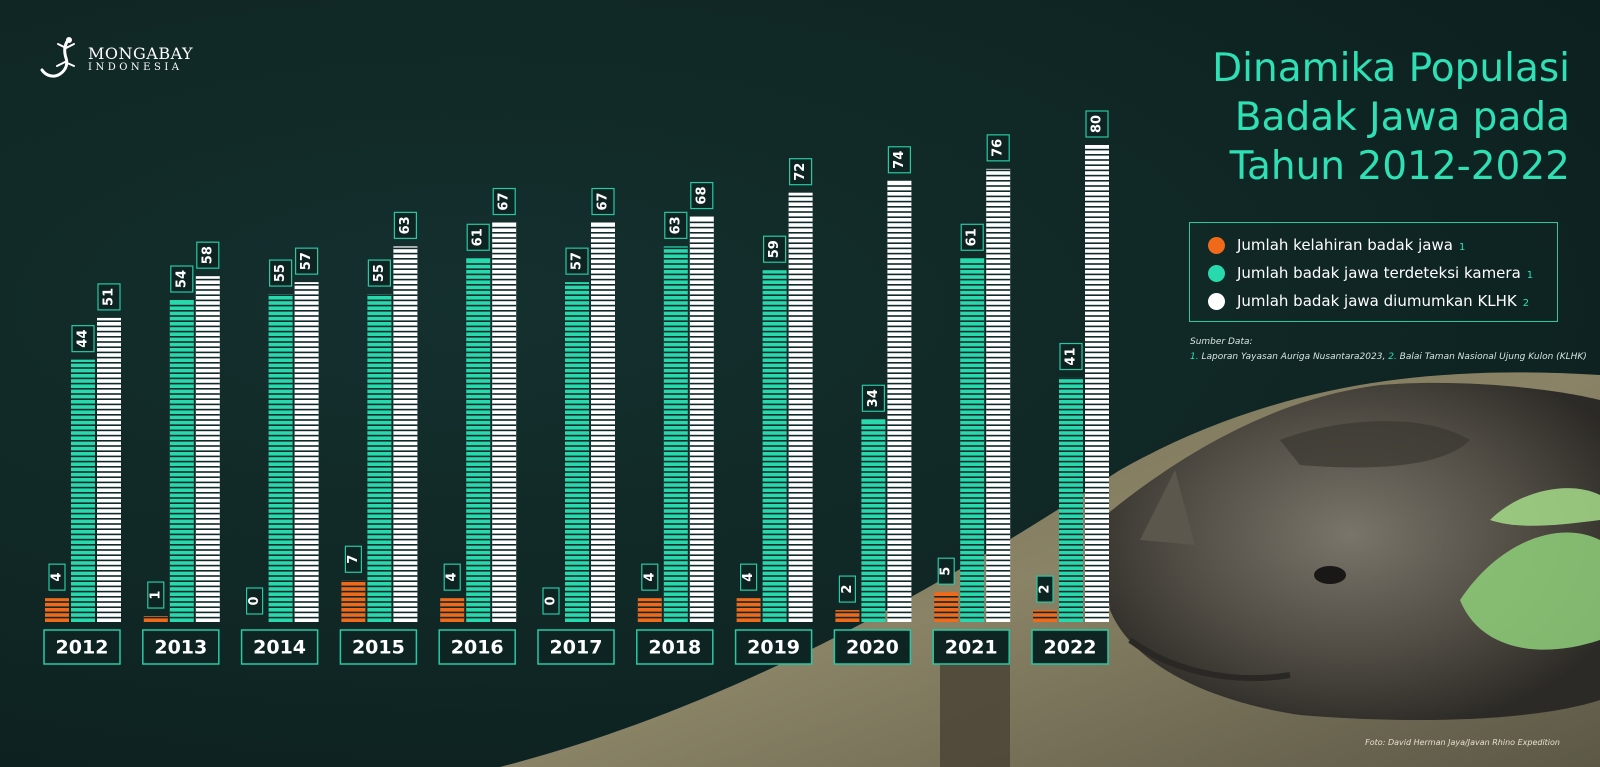 The width and height of the screenshot is (1600, 767). Describe the element at coordinates (379, 273) in the screenshot. I see `value-label-box` at that location.